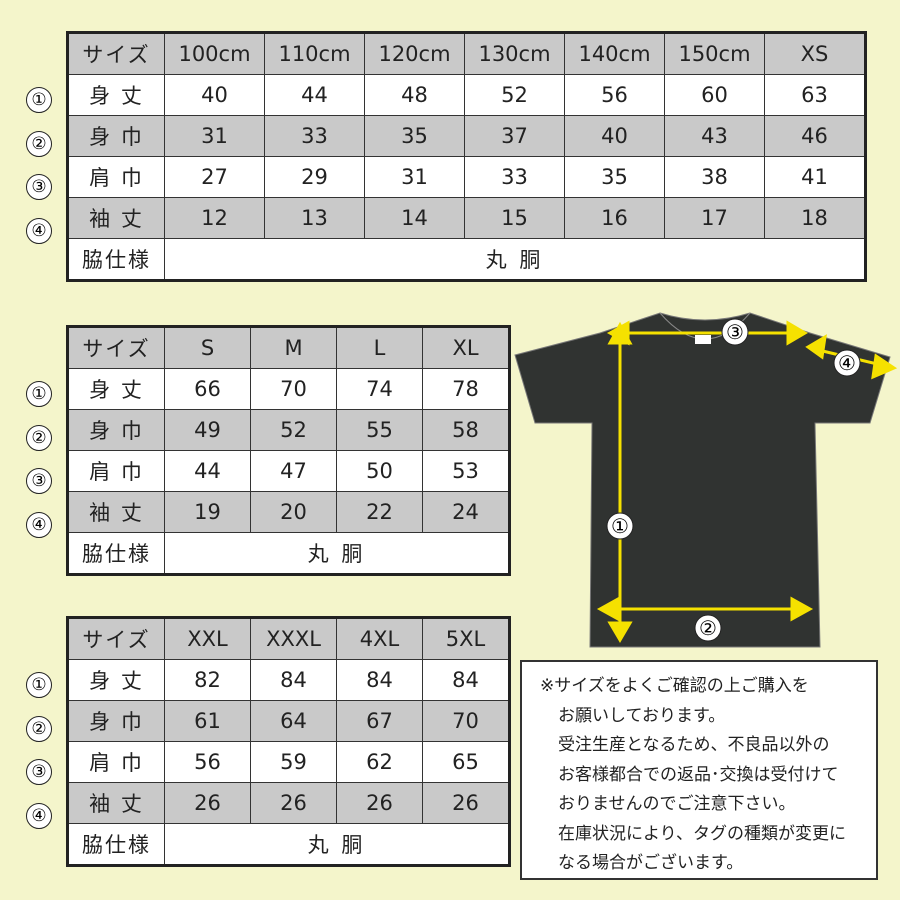 This screenshot has width=900, height=900. What do you see at coordinates (674, 686) in the screenshot?
I see `note-line: ※サイズをよくご確認の上ご購入を` at bounding box center [674, 686].